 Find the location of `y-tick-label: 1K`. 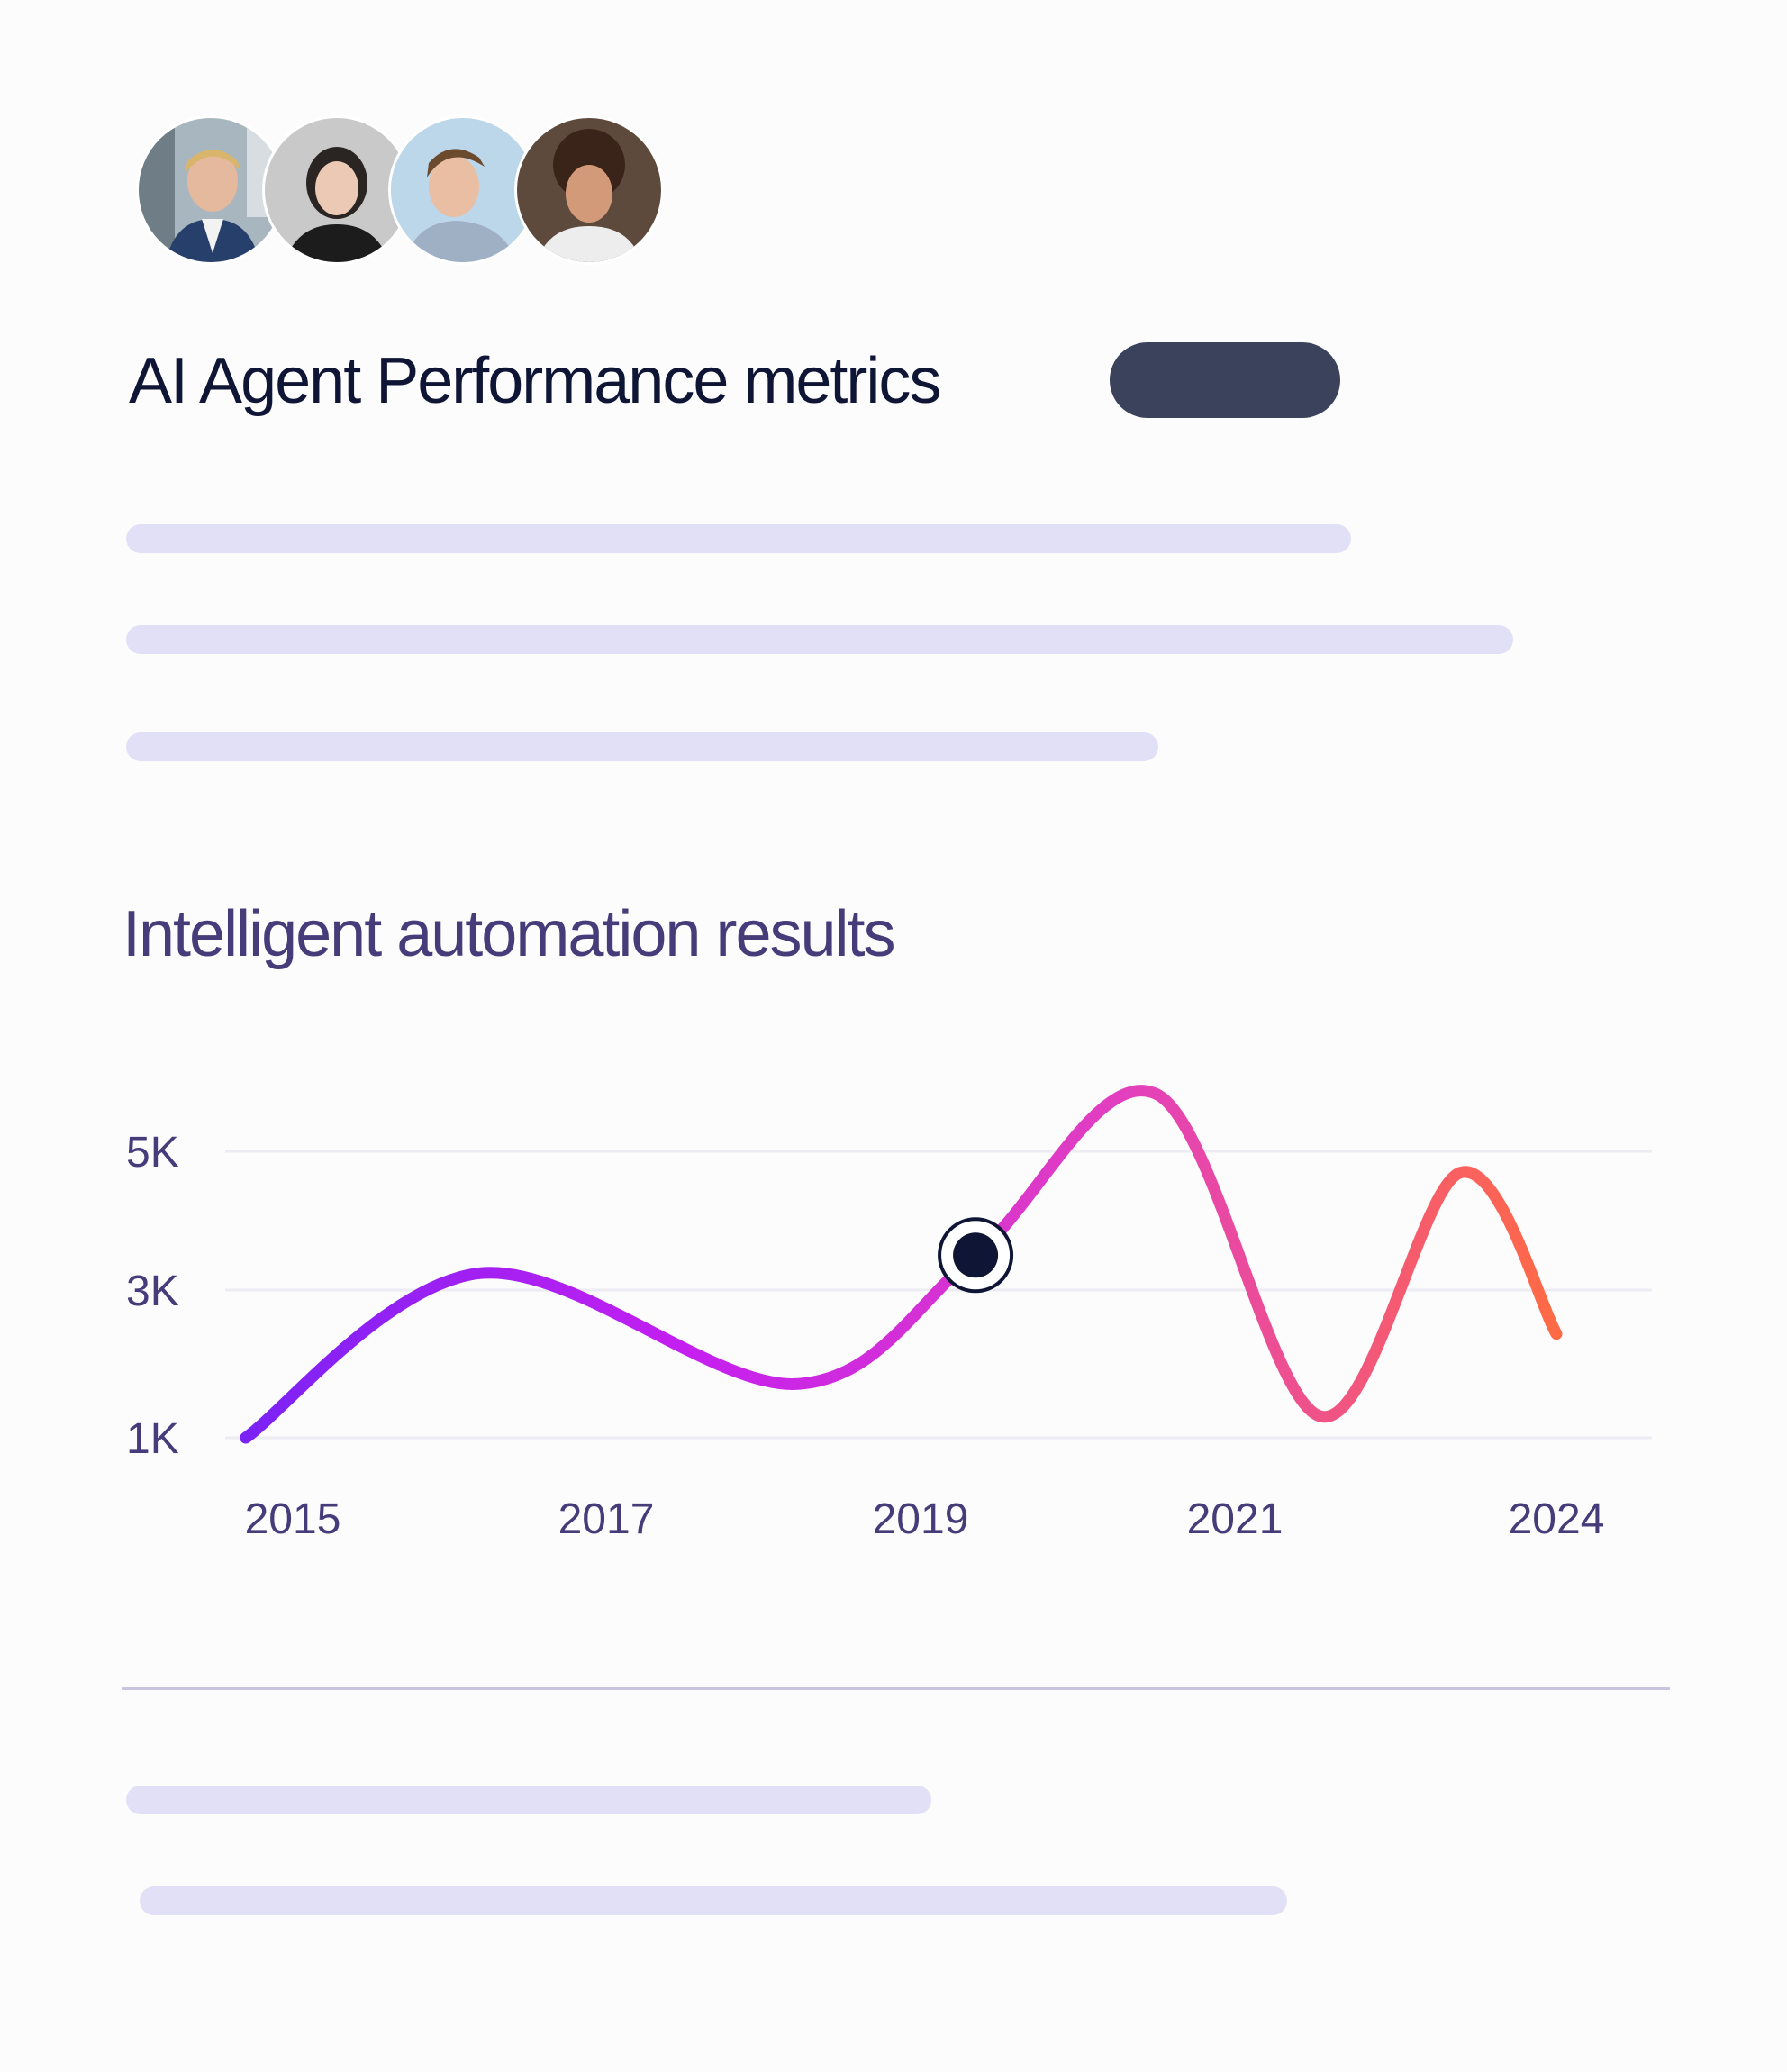

y-tick-label: 1K is located at coordinates (152, 1439).